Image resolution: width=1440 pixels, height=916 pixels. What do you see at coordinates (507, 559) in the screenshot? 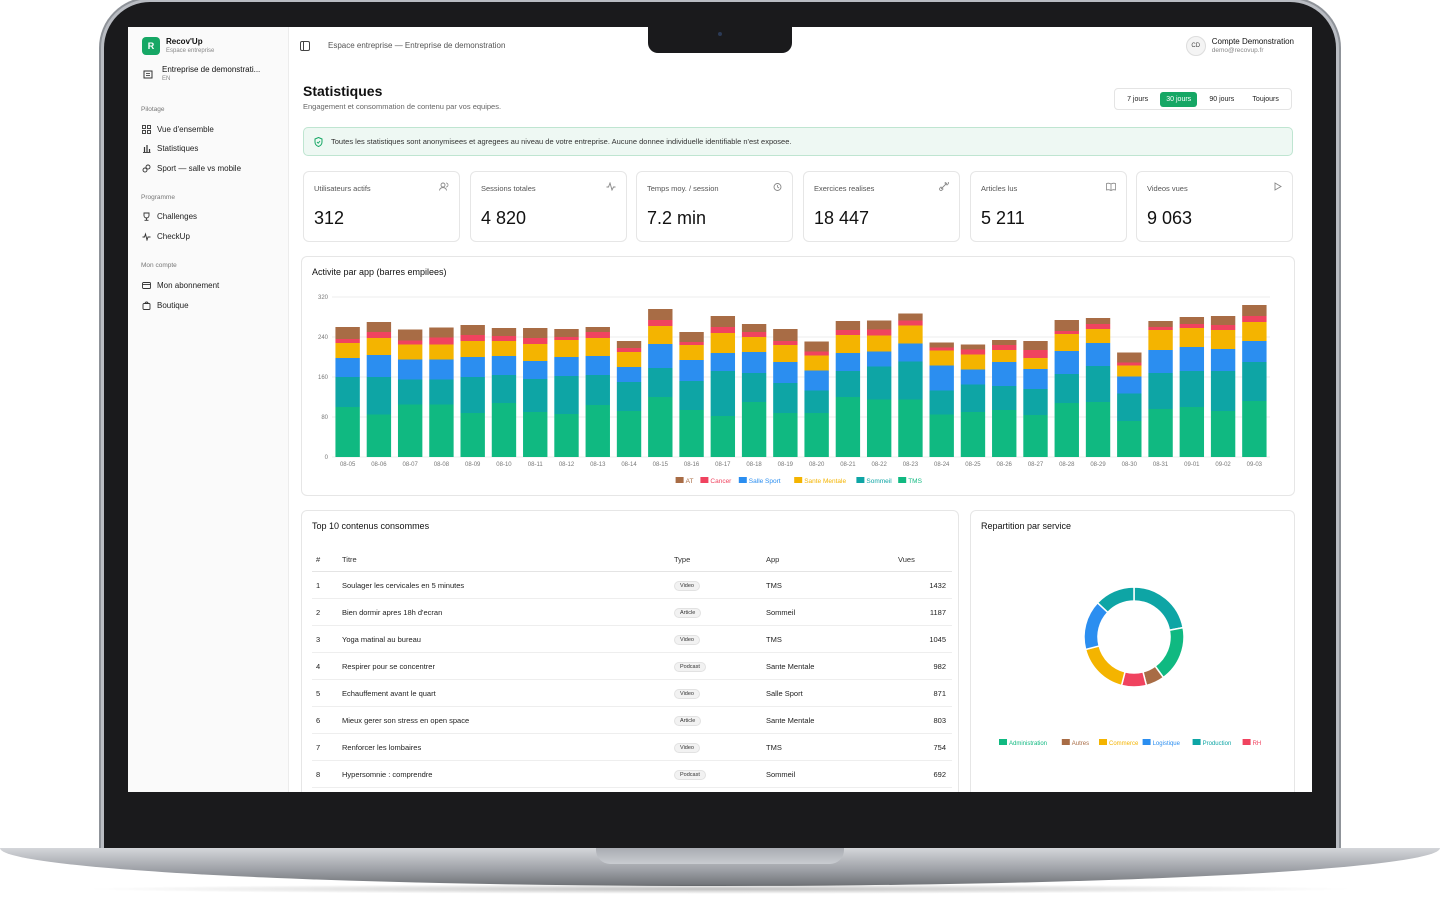
I see `column-header-title: Titre` at bounding box center [507, 559].